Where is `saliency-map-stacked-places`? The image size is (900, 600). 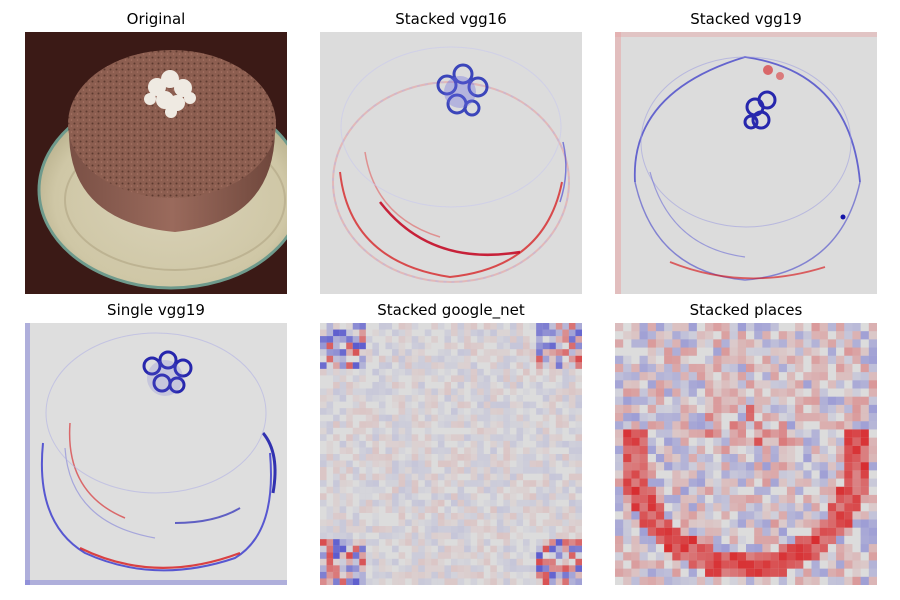 saliency-map-stacked-places is located at coordinates (746, 454).